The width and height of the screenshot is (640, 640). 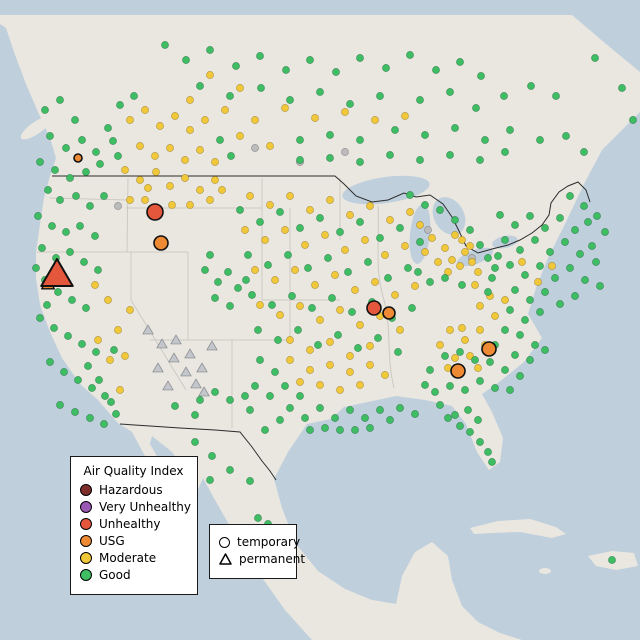 I want to click on station-permanent-unhealthy-triangle, so click(x=57, y=272).